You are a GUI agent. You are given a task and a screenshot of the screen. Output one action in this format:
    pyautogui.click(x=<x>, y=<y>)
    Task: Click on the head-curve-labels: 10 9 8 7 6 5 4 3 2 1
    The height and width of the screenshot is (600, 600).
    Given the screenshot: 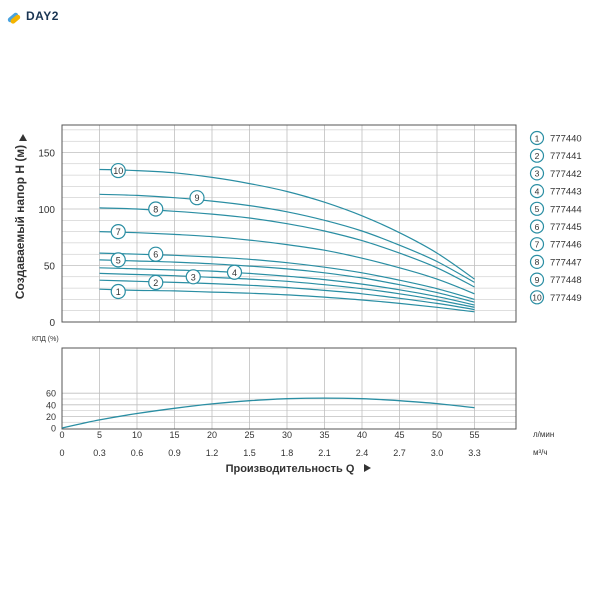 What is the action you would take?
    pyautogui.click(x=176, y=231)
    